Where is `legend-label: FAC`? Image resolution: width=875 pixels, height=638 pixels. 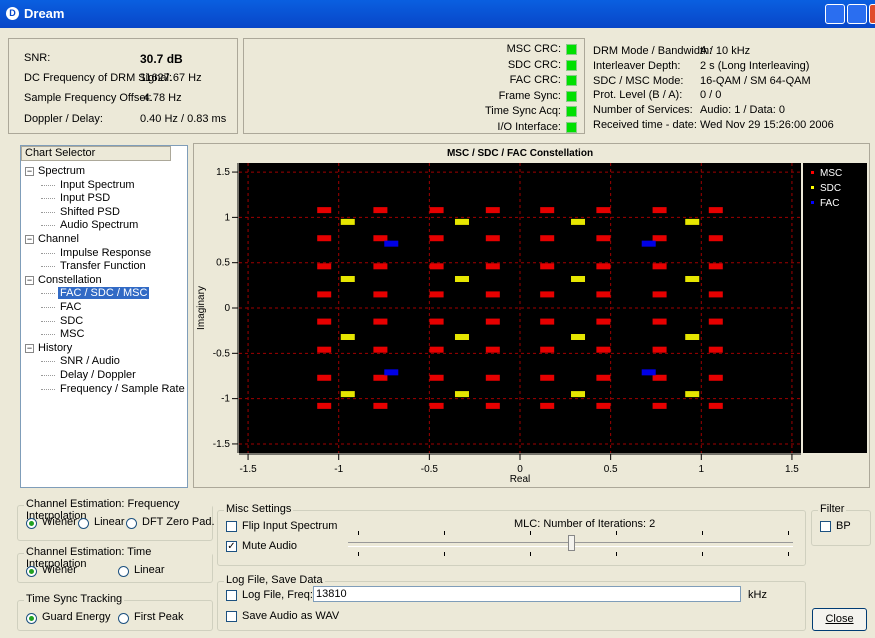
legend-label: FAC is located at coordinates (829, 203).